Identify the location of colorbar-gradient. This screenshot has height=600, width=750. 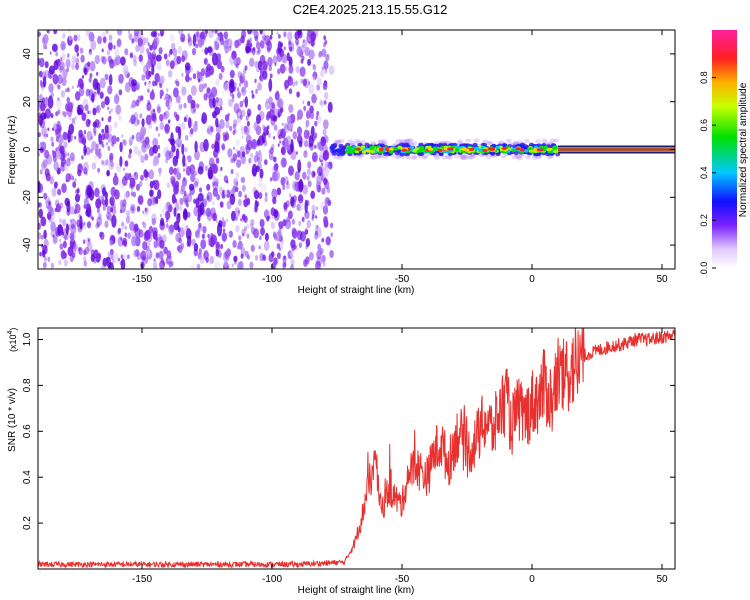
(724, 149).